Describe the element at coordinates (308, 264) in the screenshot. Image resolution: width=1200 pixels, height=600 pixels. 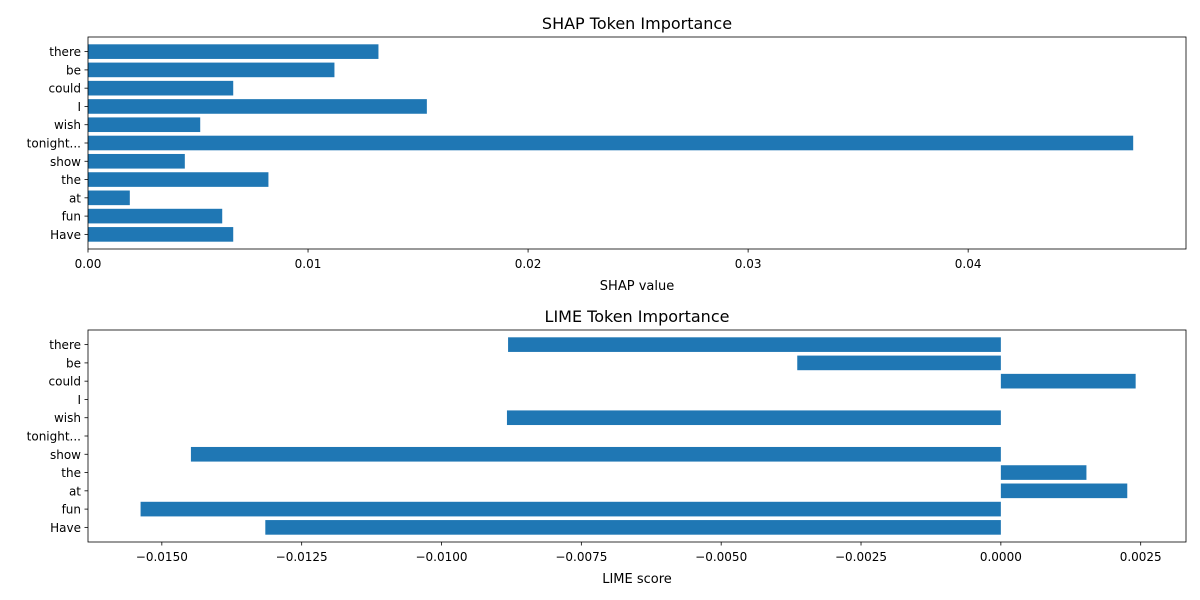
I see `x-tick-label: 0.01` at that location.